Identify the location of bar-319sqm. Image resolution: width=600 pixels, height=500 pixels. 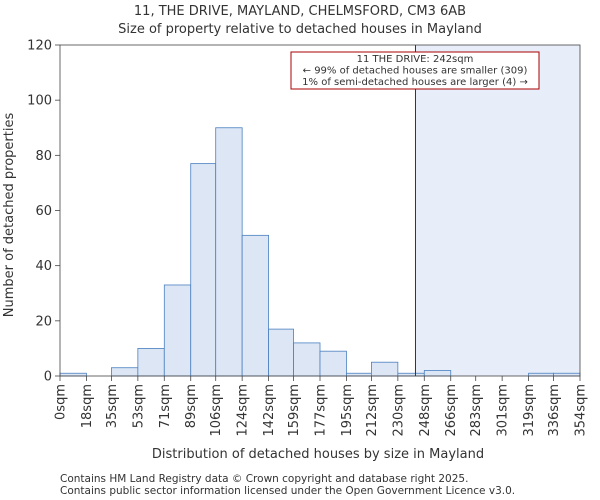
(541, 374).